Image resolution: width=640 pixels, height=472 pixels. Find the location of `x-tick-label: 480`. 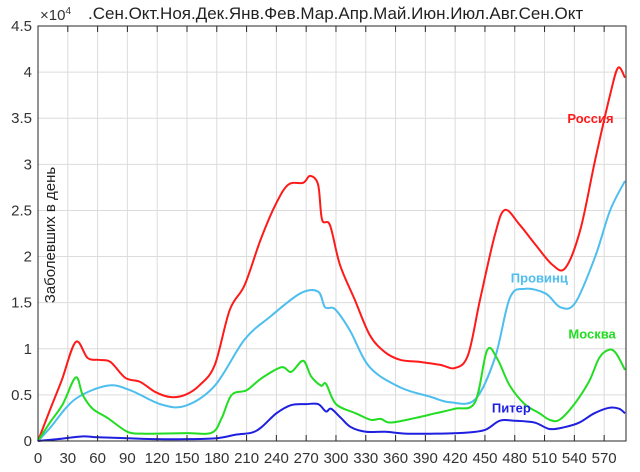

x-tick-label: 480 is located at coordinates (514, 458).